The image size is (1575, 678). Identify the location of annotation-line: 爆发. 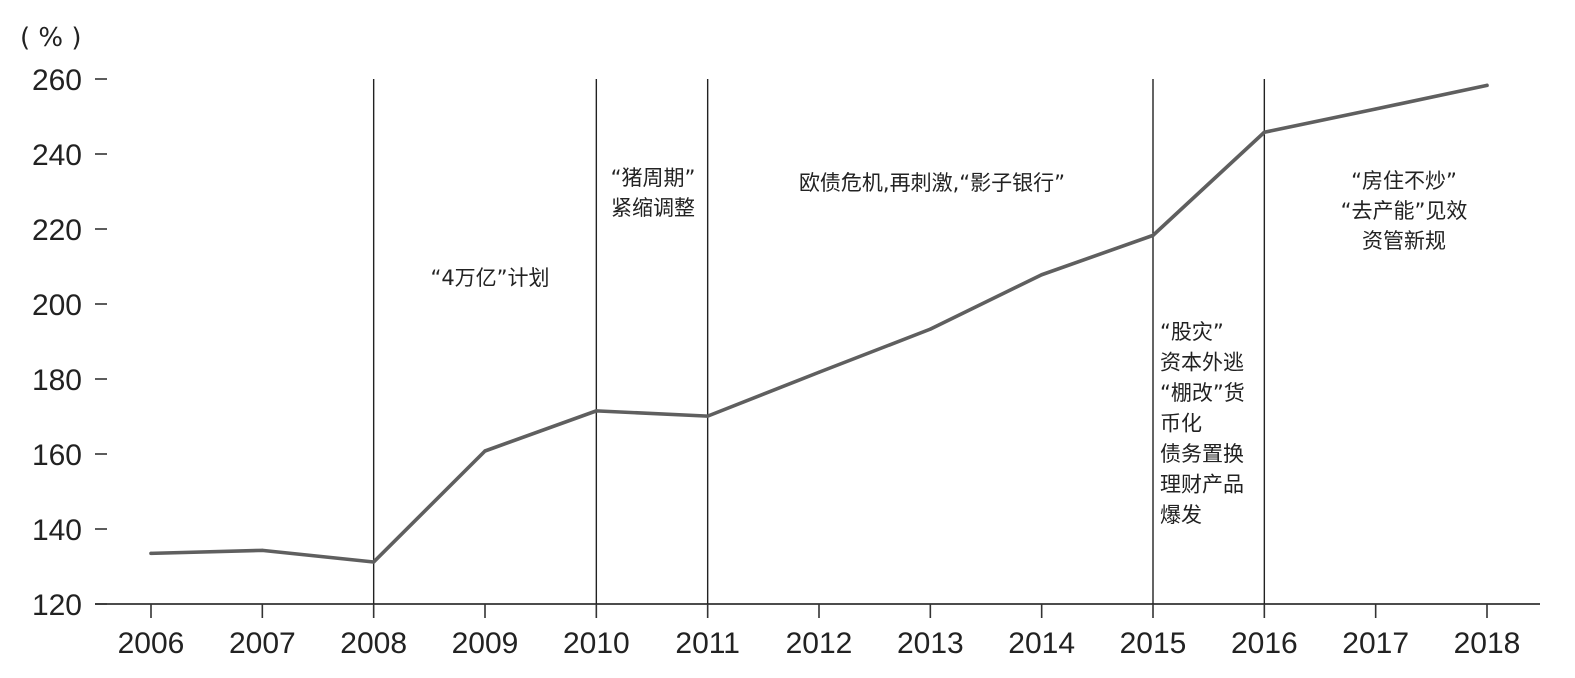
(1181, 515).